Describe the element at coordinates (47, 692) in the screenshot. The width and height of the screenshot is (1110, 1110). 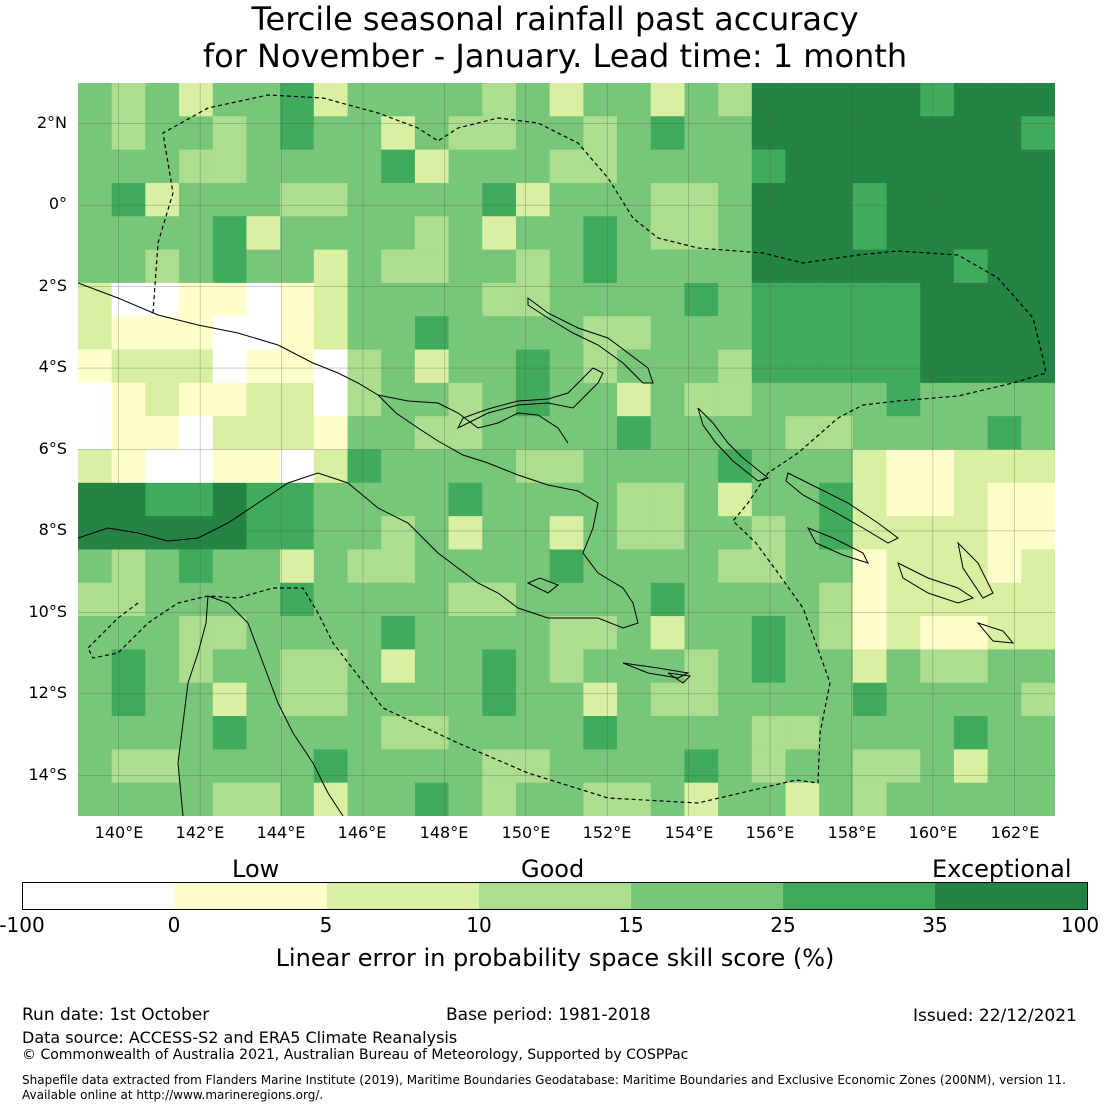
I see `lat-label: 12°S` at that location.